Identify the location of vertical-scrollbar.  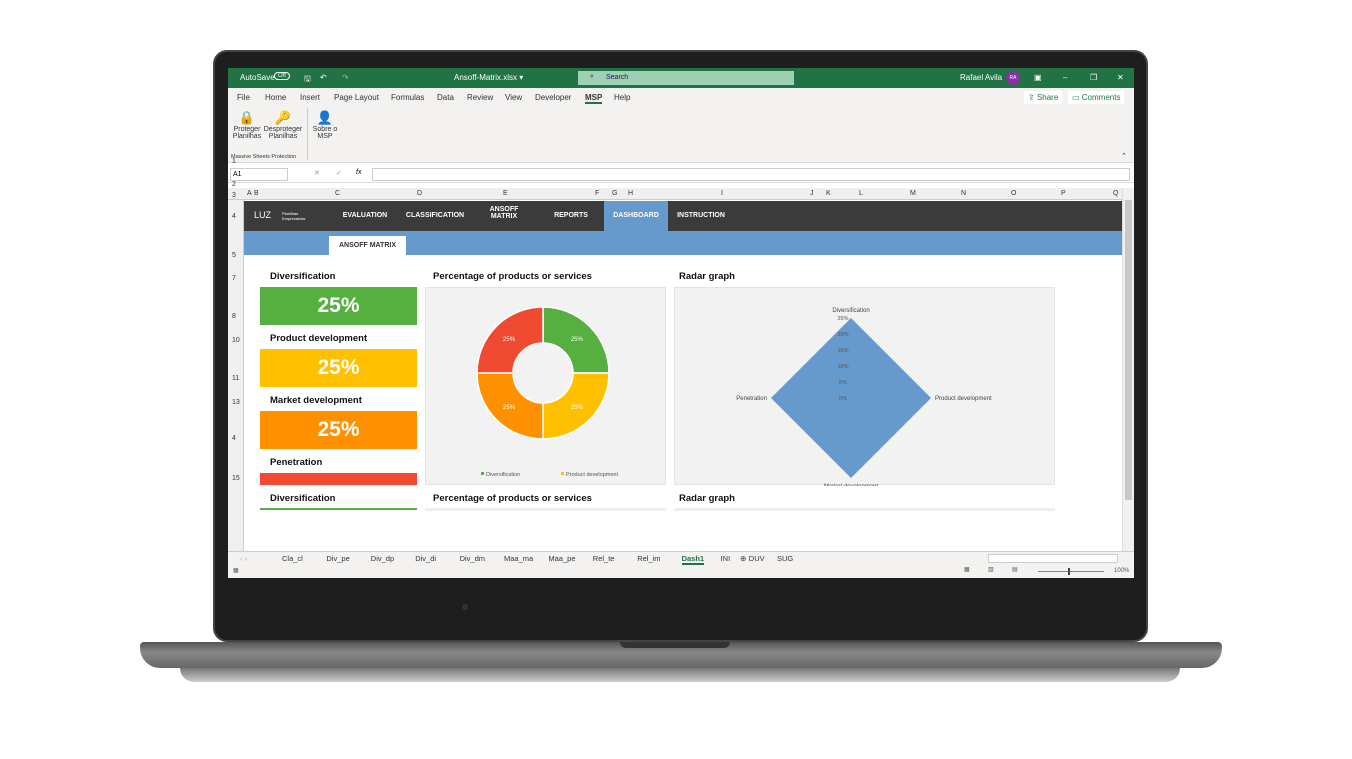
(1128, 369).